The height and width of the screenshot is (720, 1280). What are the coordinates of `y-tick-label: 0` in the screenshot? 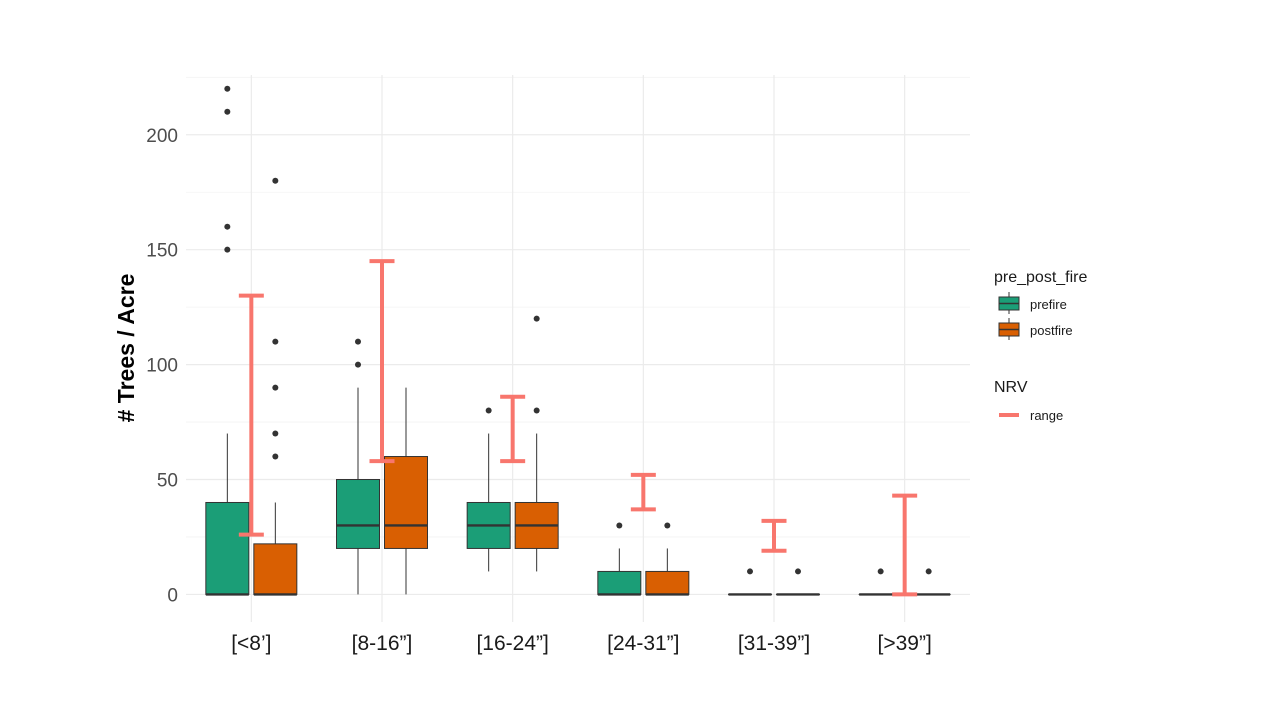 It's located at (172, 595).